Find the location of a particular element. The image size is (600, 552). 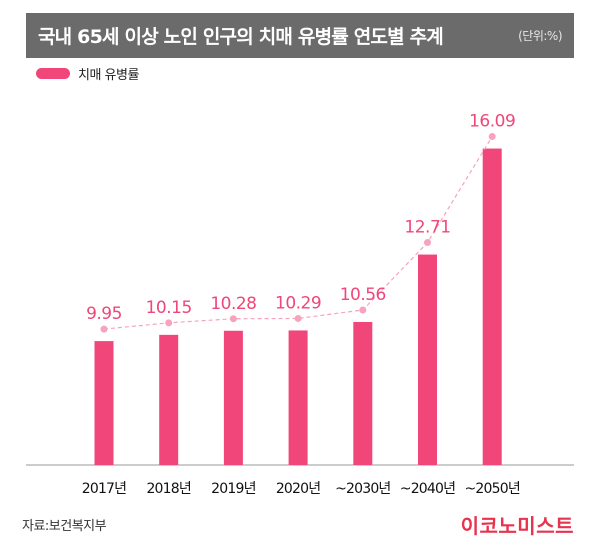

value-label-4: 10.56 is located at coordinates (363, 295).